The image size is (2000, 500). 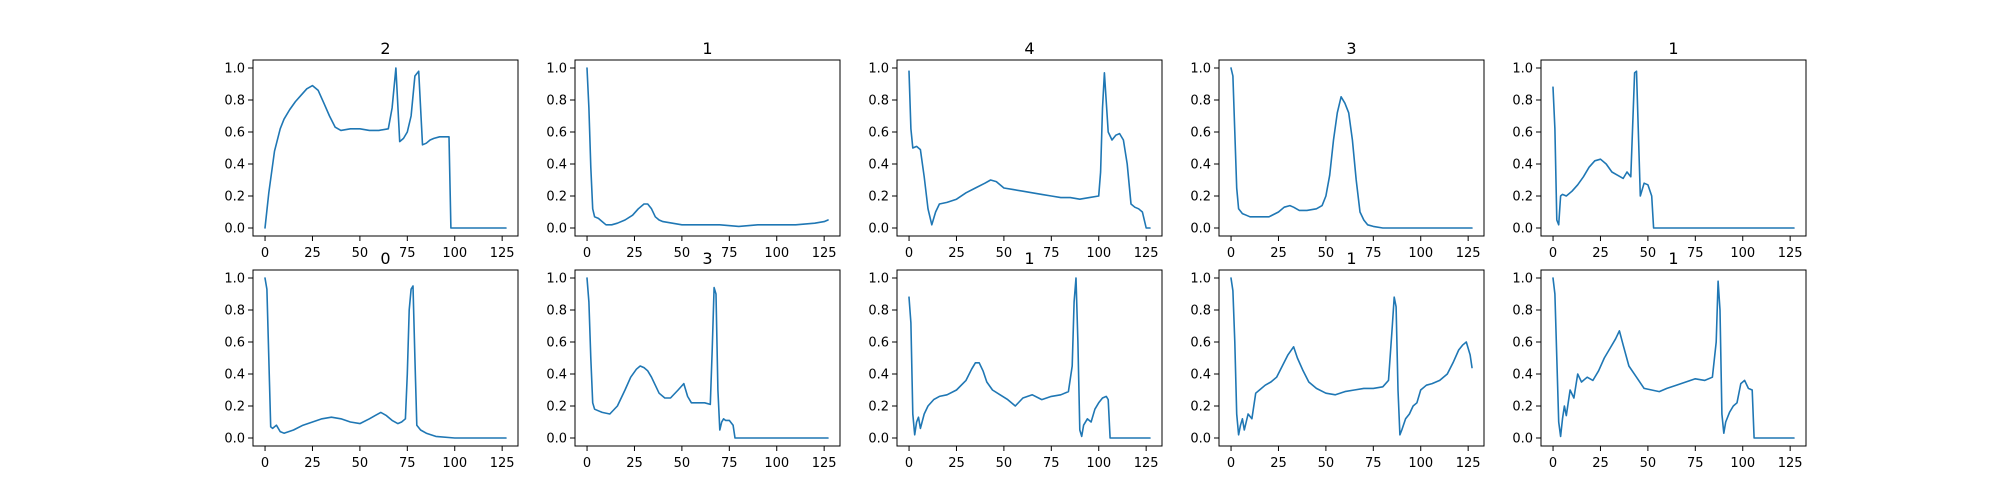 I want to click on subplot-title: 0, so click(x=385, y=258).